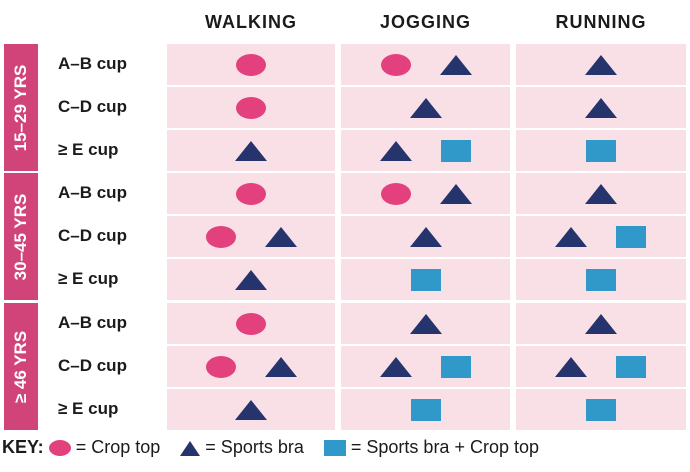  What do you see at coordinates (425, 22) in the screenshot?
I see `column-header-jogging: JOGGING` at bounding box center [425, 22].